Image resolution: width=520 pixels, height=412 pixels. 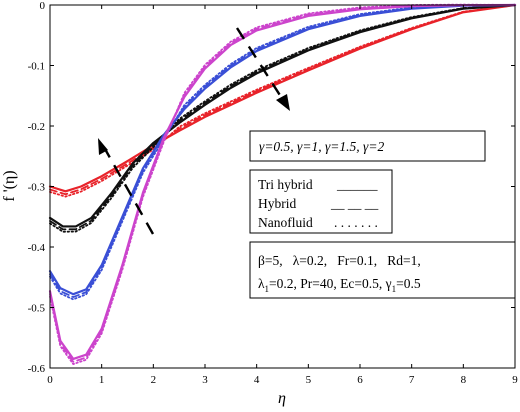 What do you see at coordinates (339, 285) in the screenshot?
I see `parameters-line-2: λ1=0.2, Pr=40, Ec=0.5, γ1=0.5` at bounding box center [339, 285].